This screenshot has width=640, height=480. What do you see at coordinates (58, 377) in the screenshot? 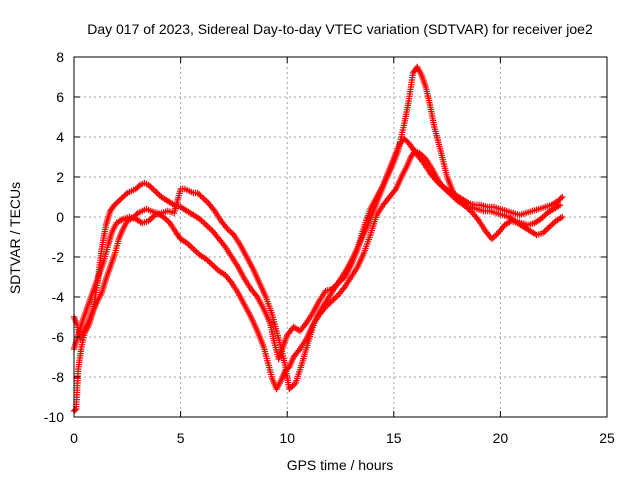
I see `y-tick-label: -8` at bounding box center [58, 377].